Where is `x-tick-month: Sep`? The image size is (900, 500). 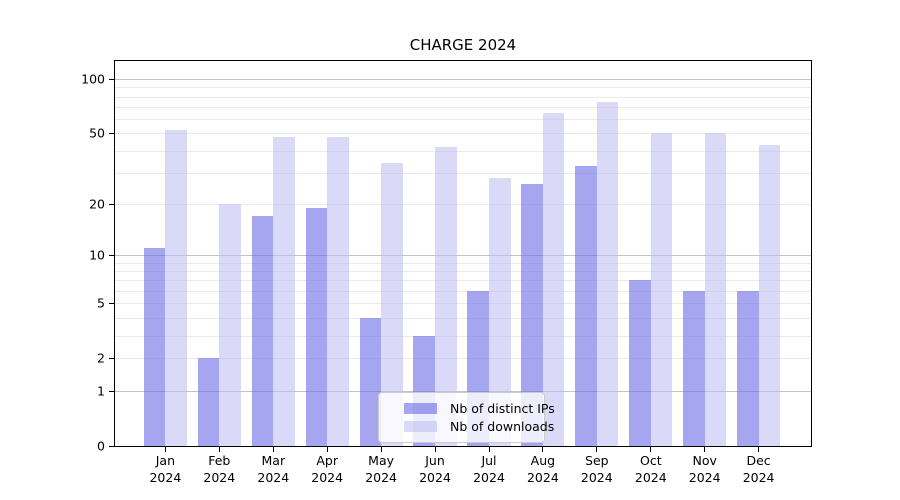
x-tick-month: Sep is located at coordinates (597, 460).